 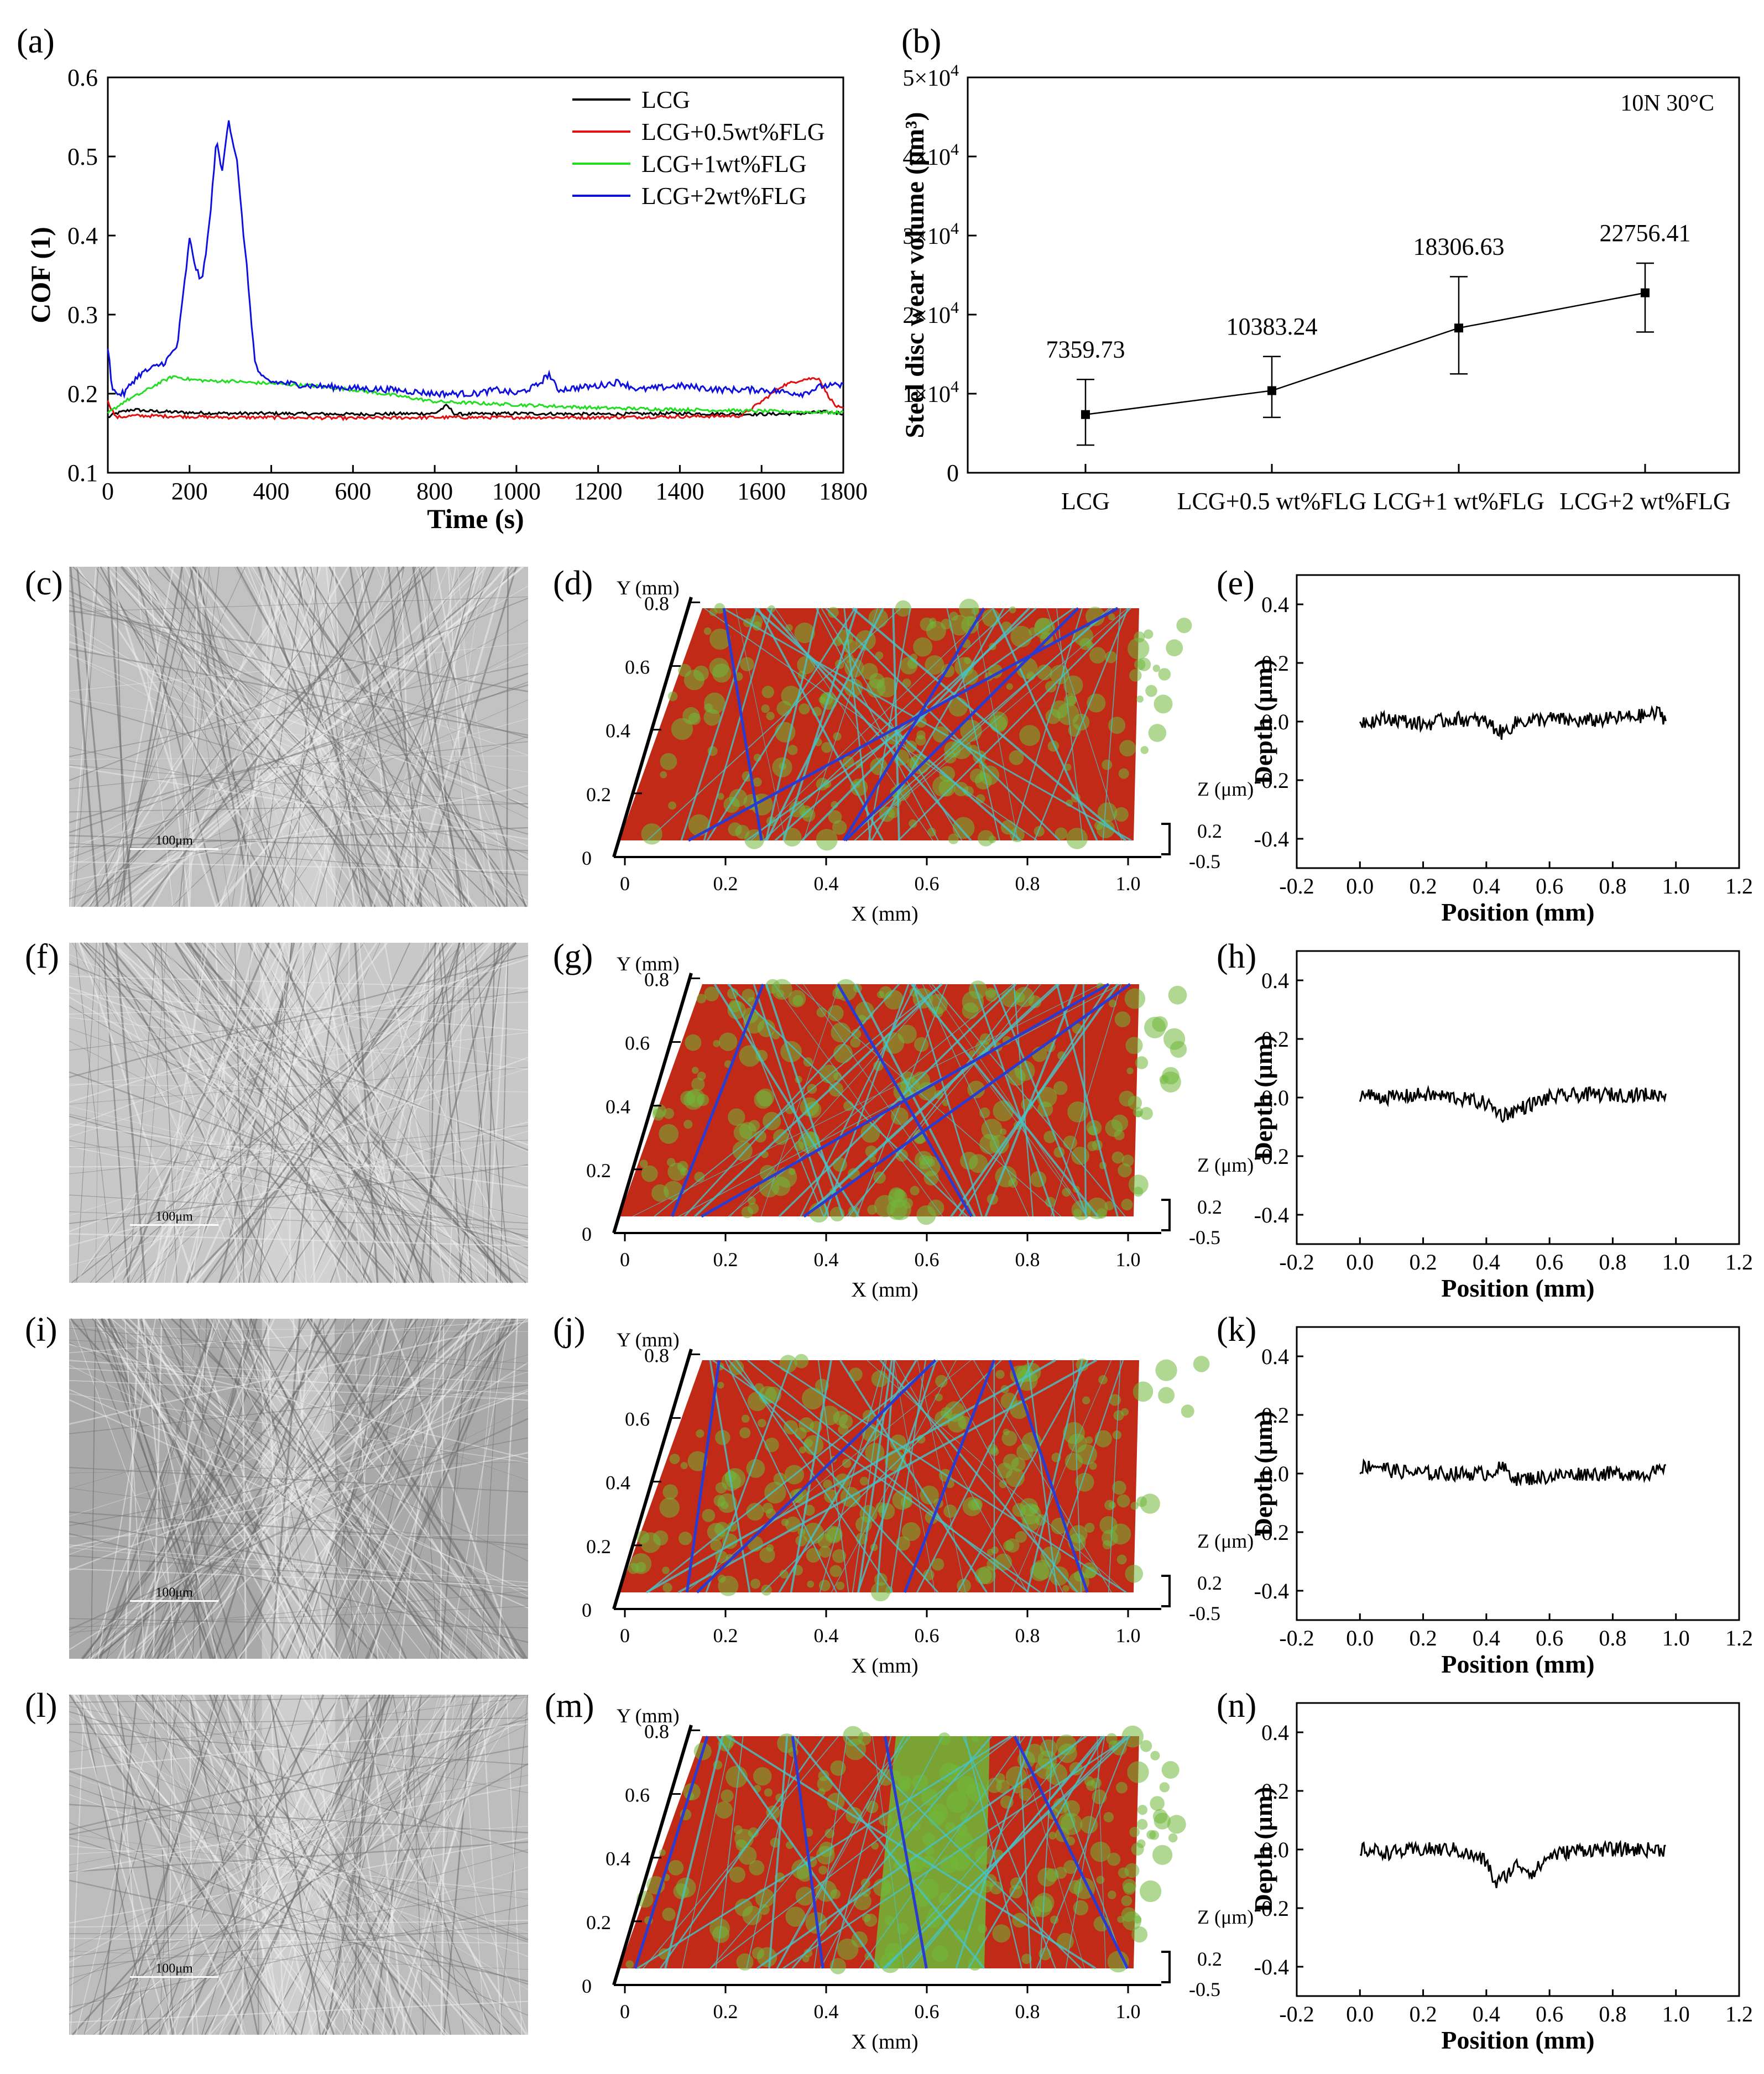 I want to click on panel-label-b: (b), so click(x=921, y=41).